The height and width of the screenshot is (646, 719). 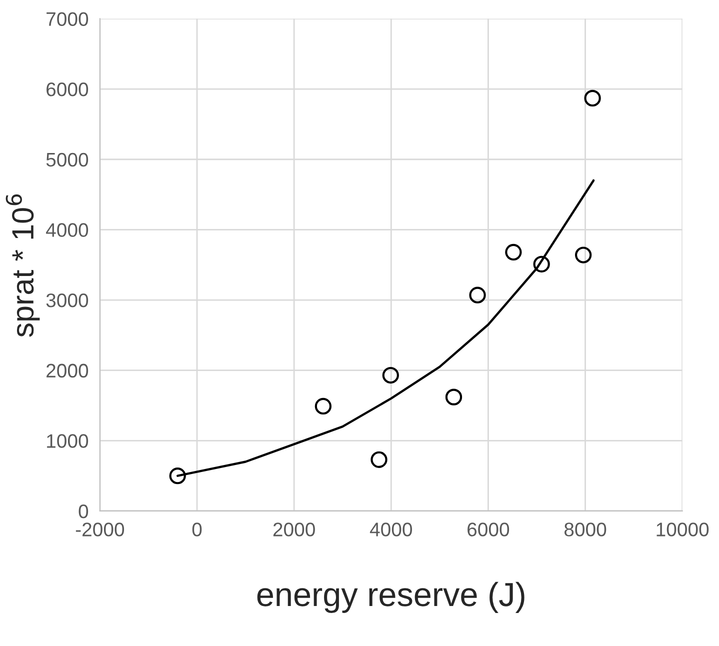 What do you see at coordinates (294, 529) in the screenshot?
I see `x-tick-label: 2000` at bounding box center [294, 529].